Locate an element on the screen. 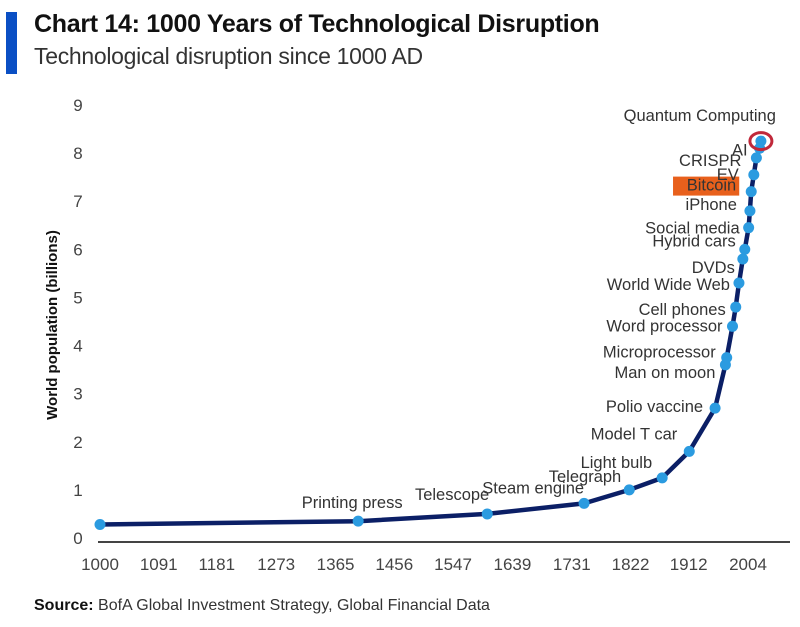  y-tick-label: 4 is located at coordinates (77, 346).